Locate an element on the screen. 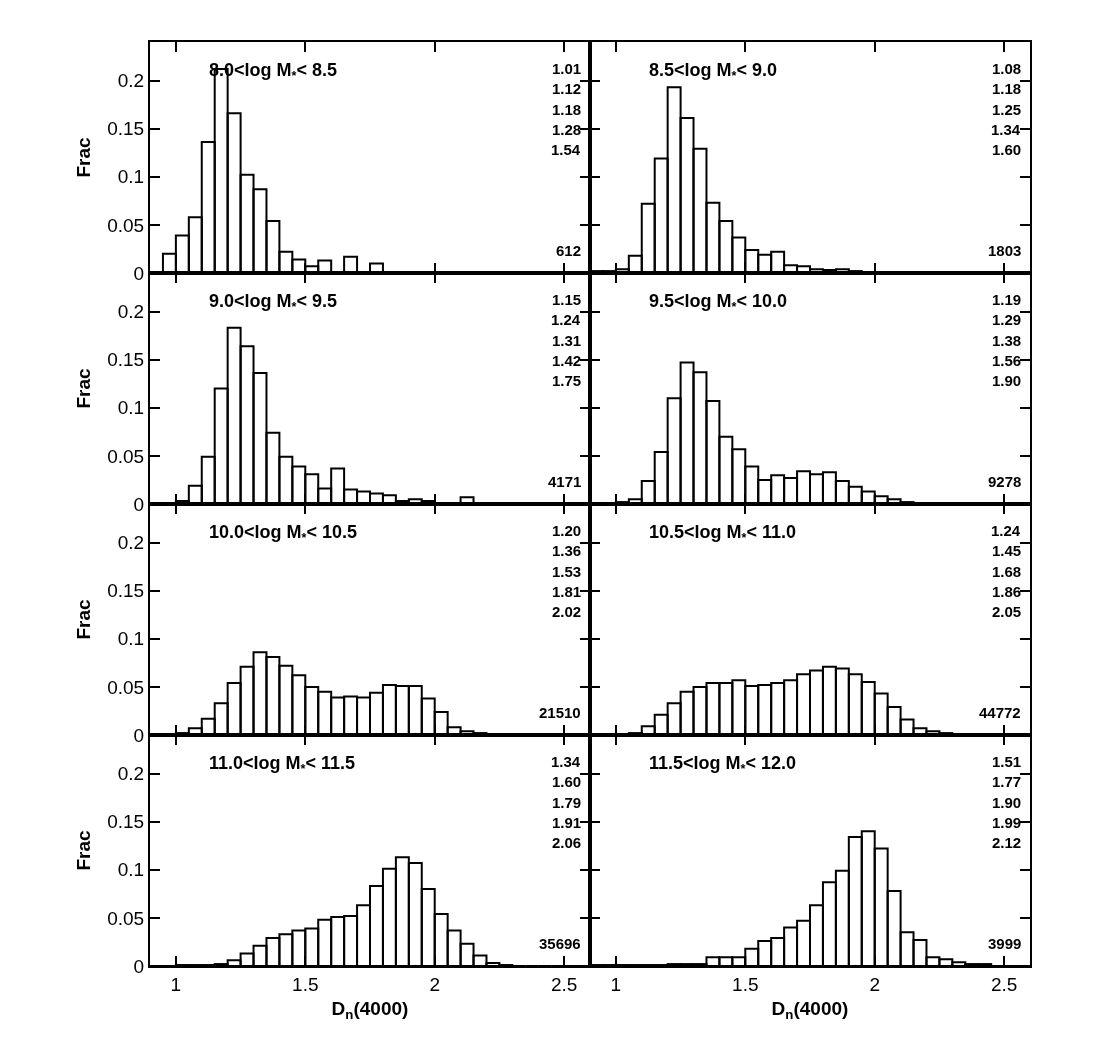 Image resolution: width=1118 pixels, height=1061 pixels. annotation: 1.68 is located at coordinates (1007, 571).